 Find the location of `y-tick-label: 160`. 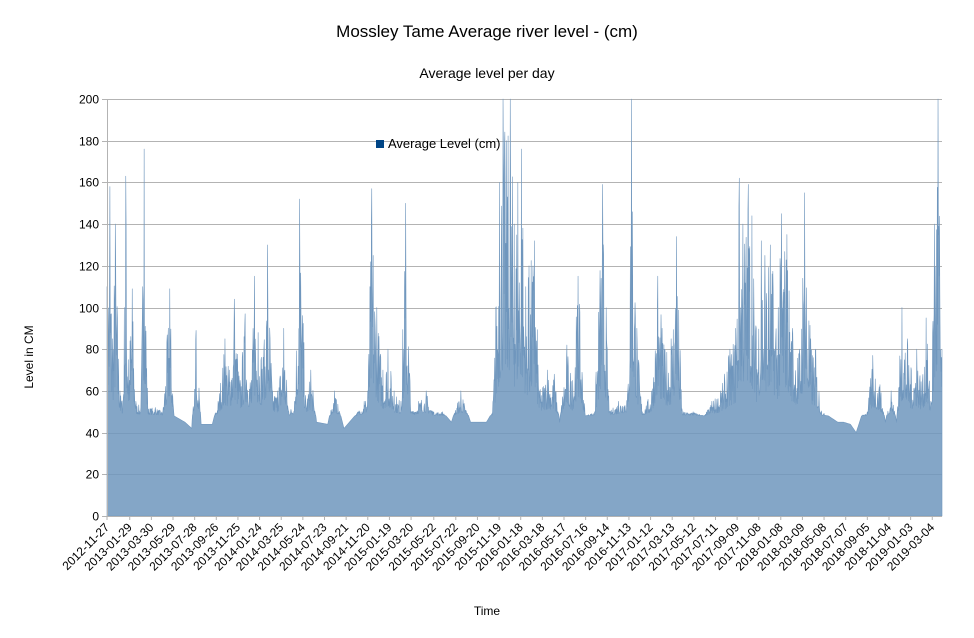

y-tick-label: 160 is located at coordinates (89, 183).